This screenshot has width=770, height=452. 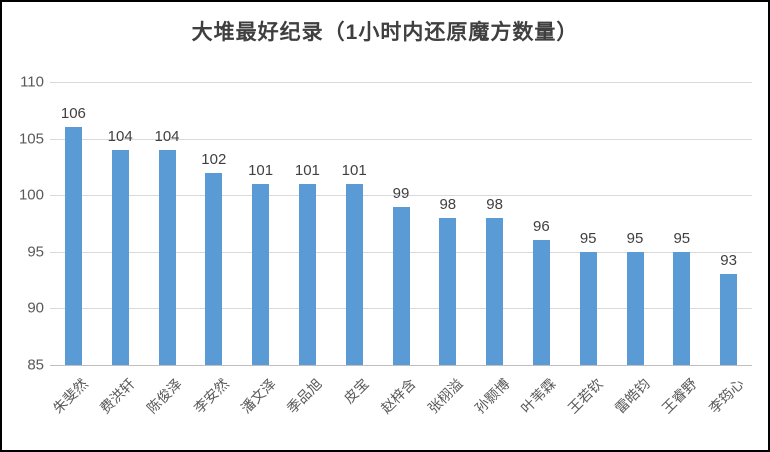 I want to click on data-label: 99, so click(x=401, y=193).